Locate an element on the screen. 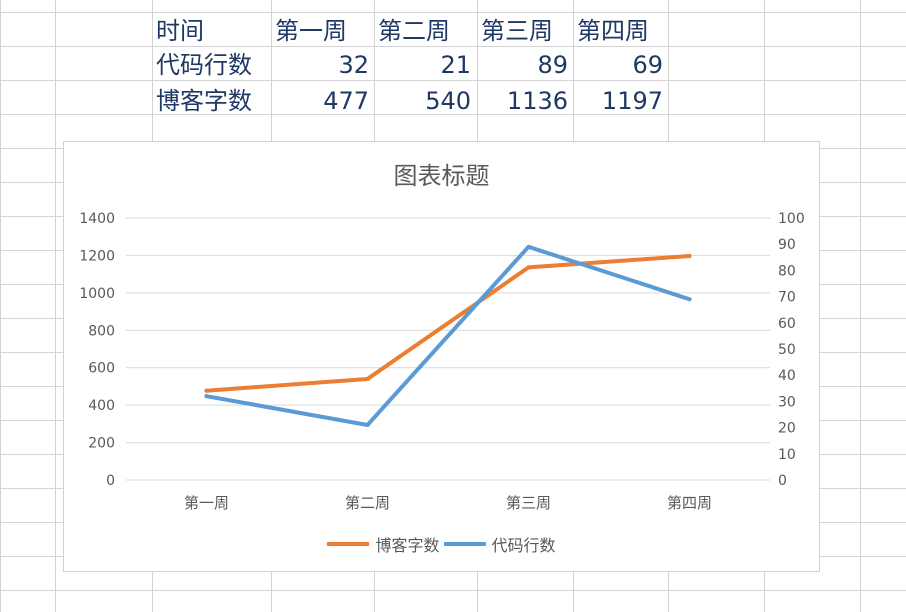 This screenshot has height=612, width=906. header-cell-3: 第三周 is located at coordinates (517, 31).